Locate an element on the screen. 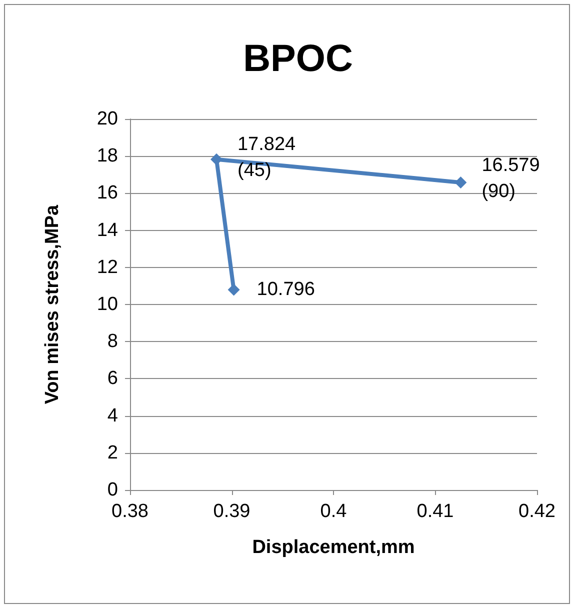 The image size is (576, 609). x-tick-label: 0.39 is located at coordinates (231, 511).